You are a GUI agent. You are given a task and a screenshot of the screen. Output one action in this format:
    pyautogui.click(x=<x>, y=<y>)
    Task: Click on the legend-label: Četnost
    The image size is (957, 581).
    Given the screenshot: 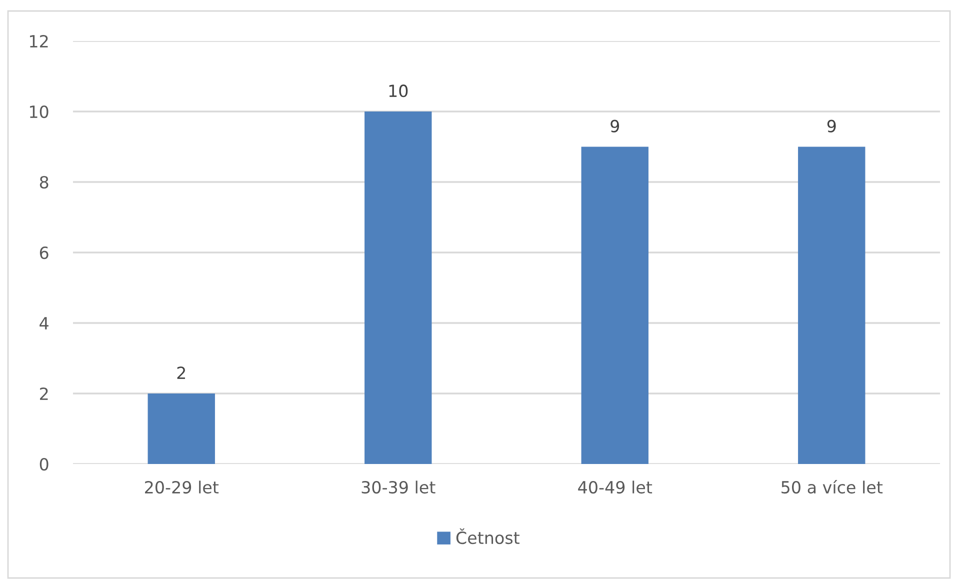 What is the action you would take?
    pyautogui.click(x=488, y=536)
    